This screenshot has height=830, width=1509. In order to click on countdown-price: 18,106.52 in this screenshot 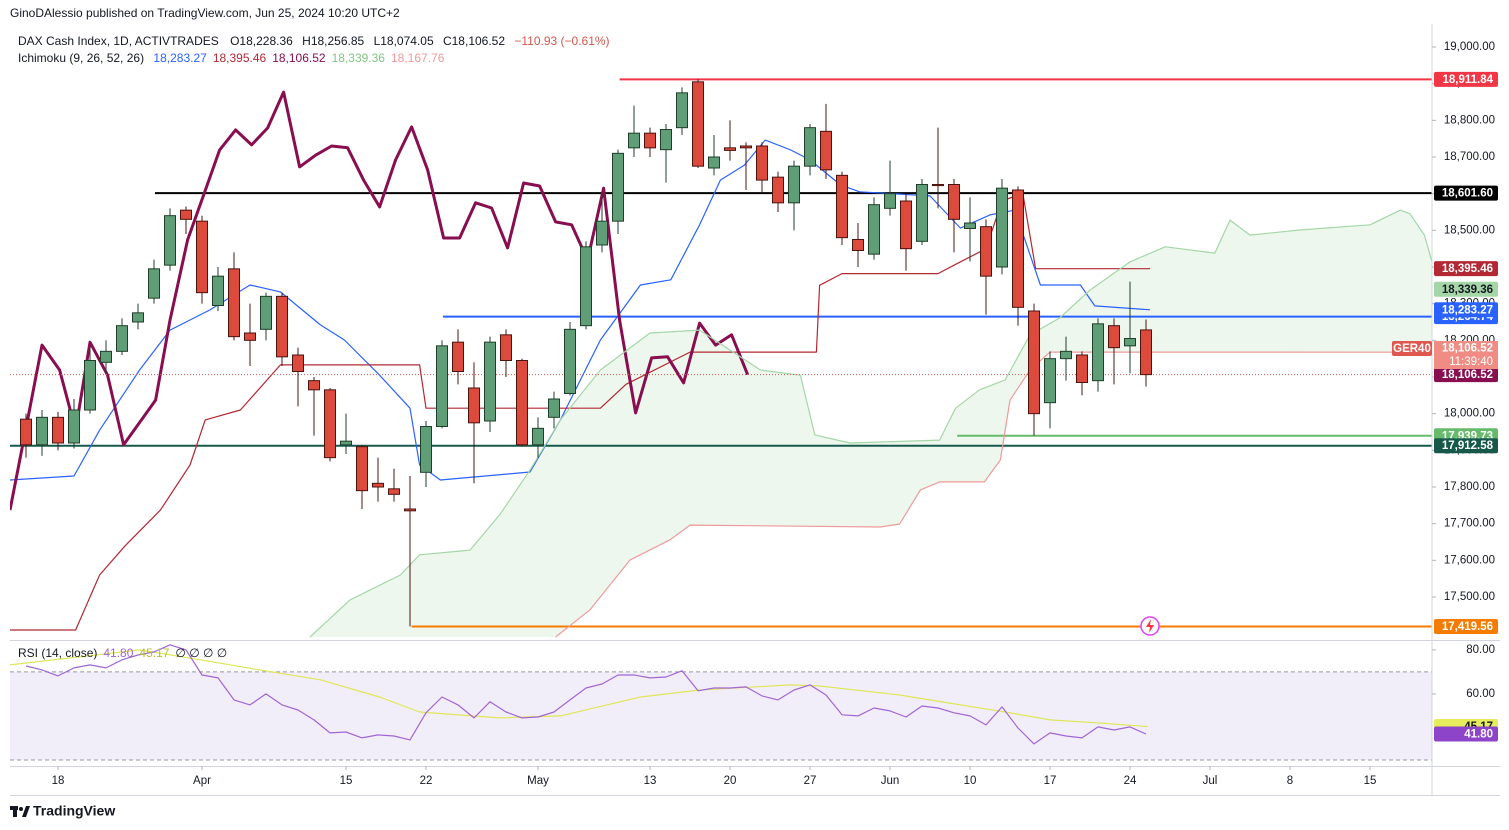, I will do `click(1467, 349)`.